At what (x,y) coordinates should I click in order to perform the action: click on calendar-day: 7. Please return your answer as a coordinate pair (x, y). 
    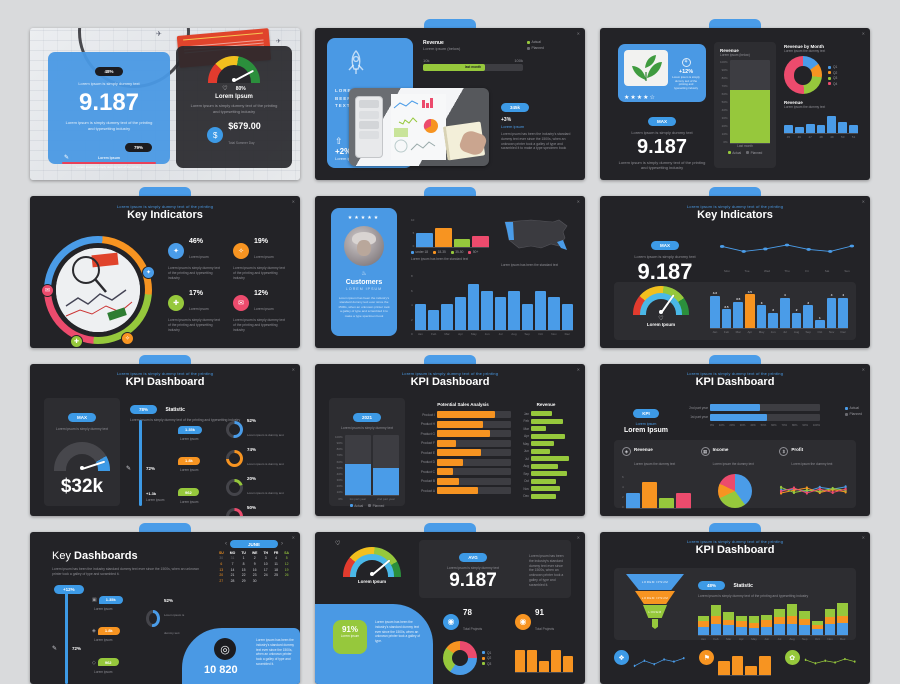
    Looking at the image, I should click on (232, 563).